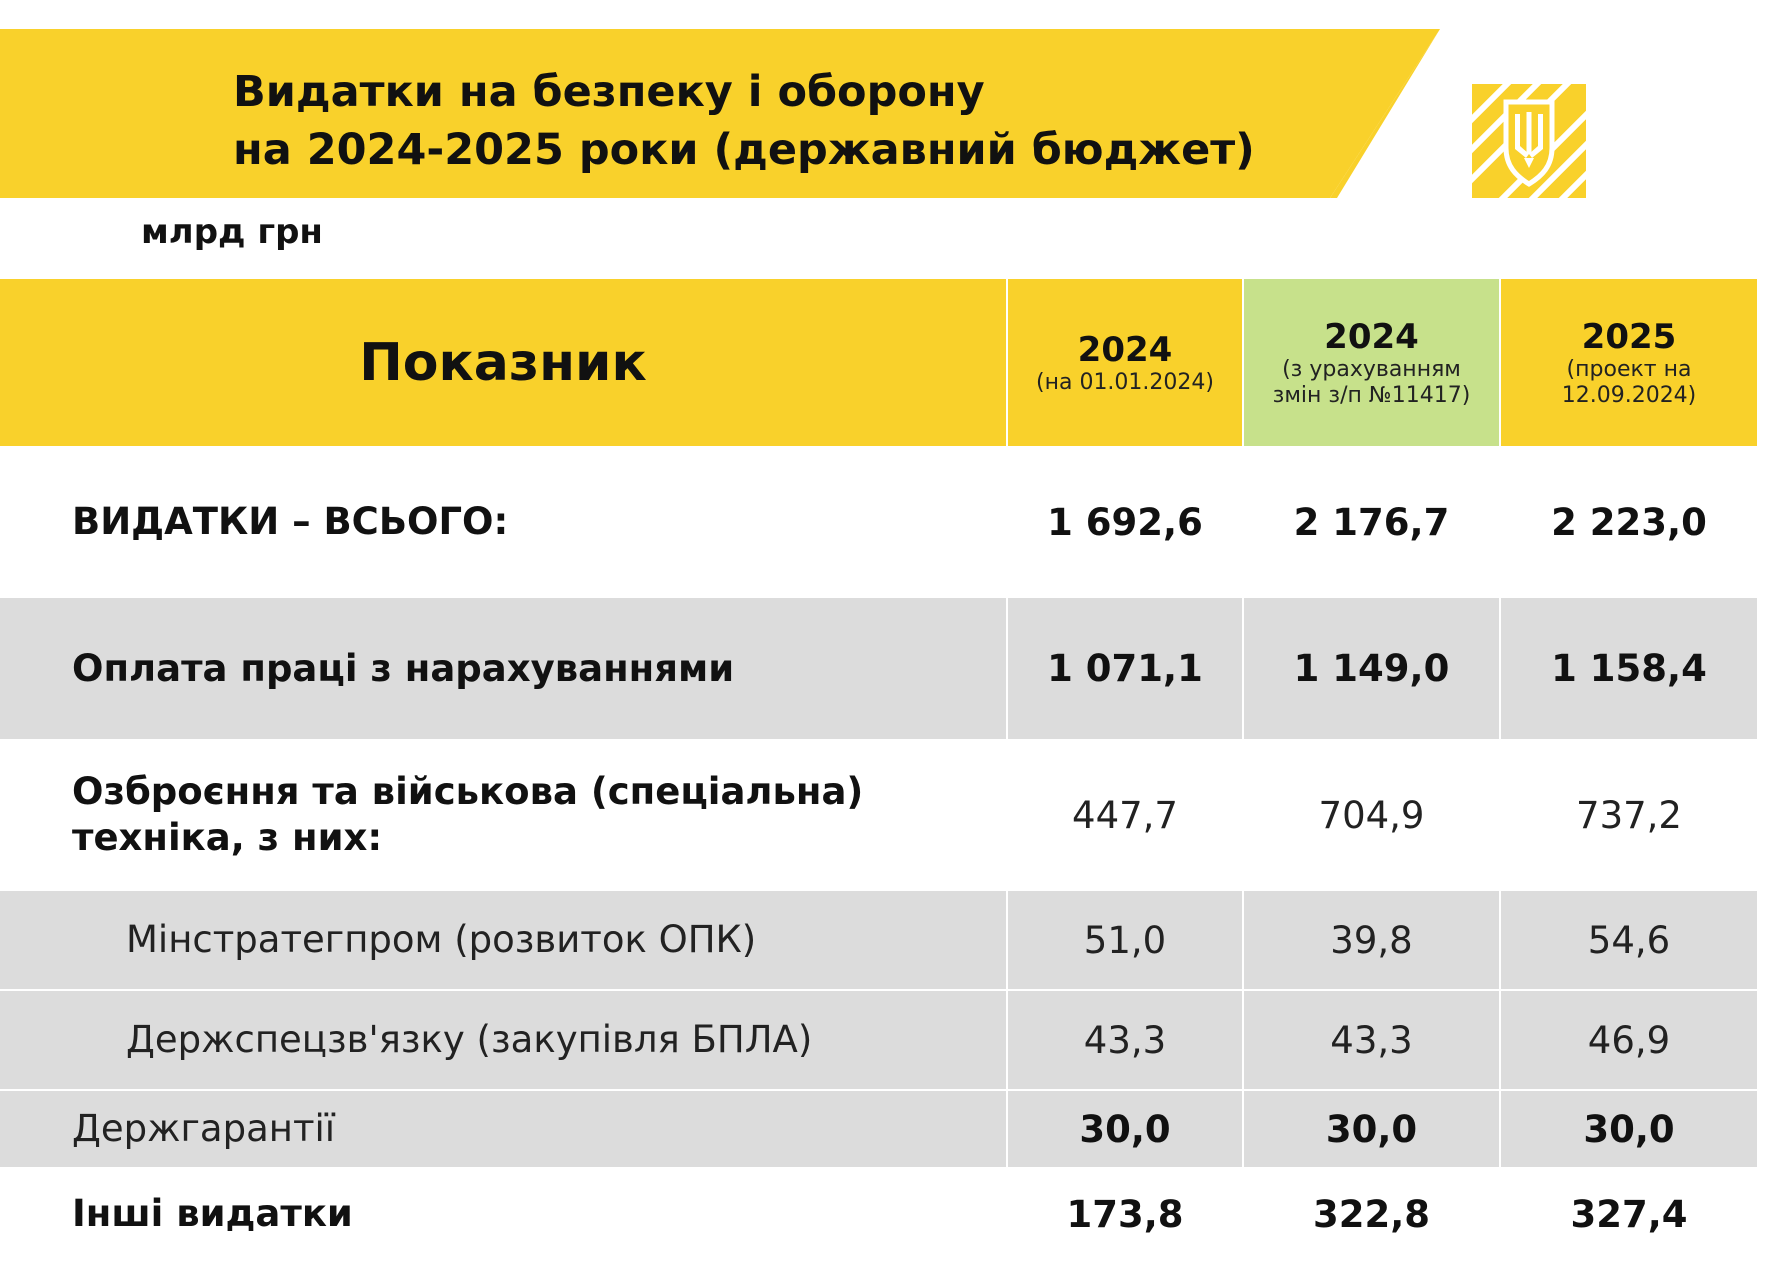 This screenshot has width=1789, height=1261. Describe the element at coordinates (1372, 816) in the screenshot. I see `table-cell: 704,9` at that location.